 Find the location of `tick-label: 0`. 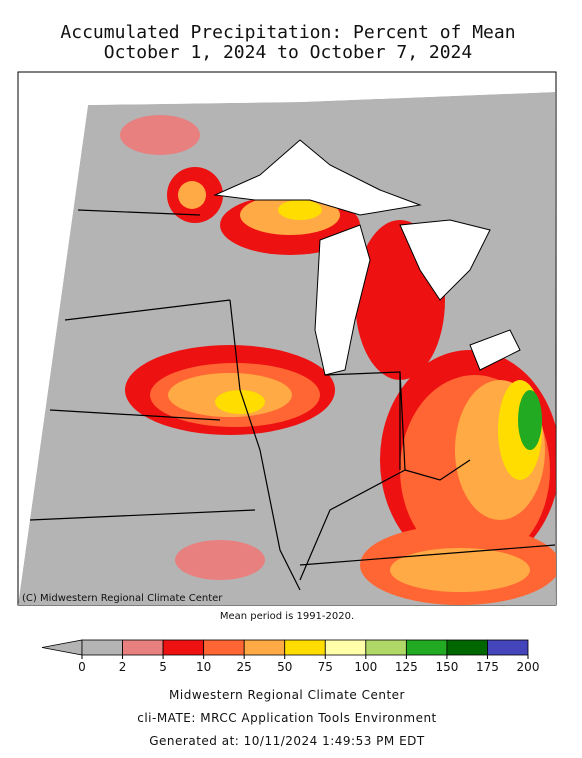

tick-label: 0 is located at coordinates (82, 667).